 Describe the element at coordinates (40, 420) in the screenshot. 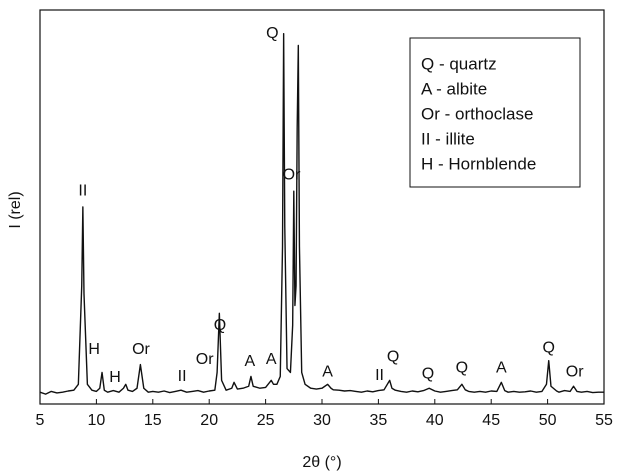

I see `x-tick-label: 5` at that location.